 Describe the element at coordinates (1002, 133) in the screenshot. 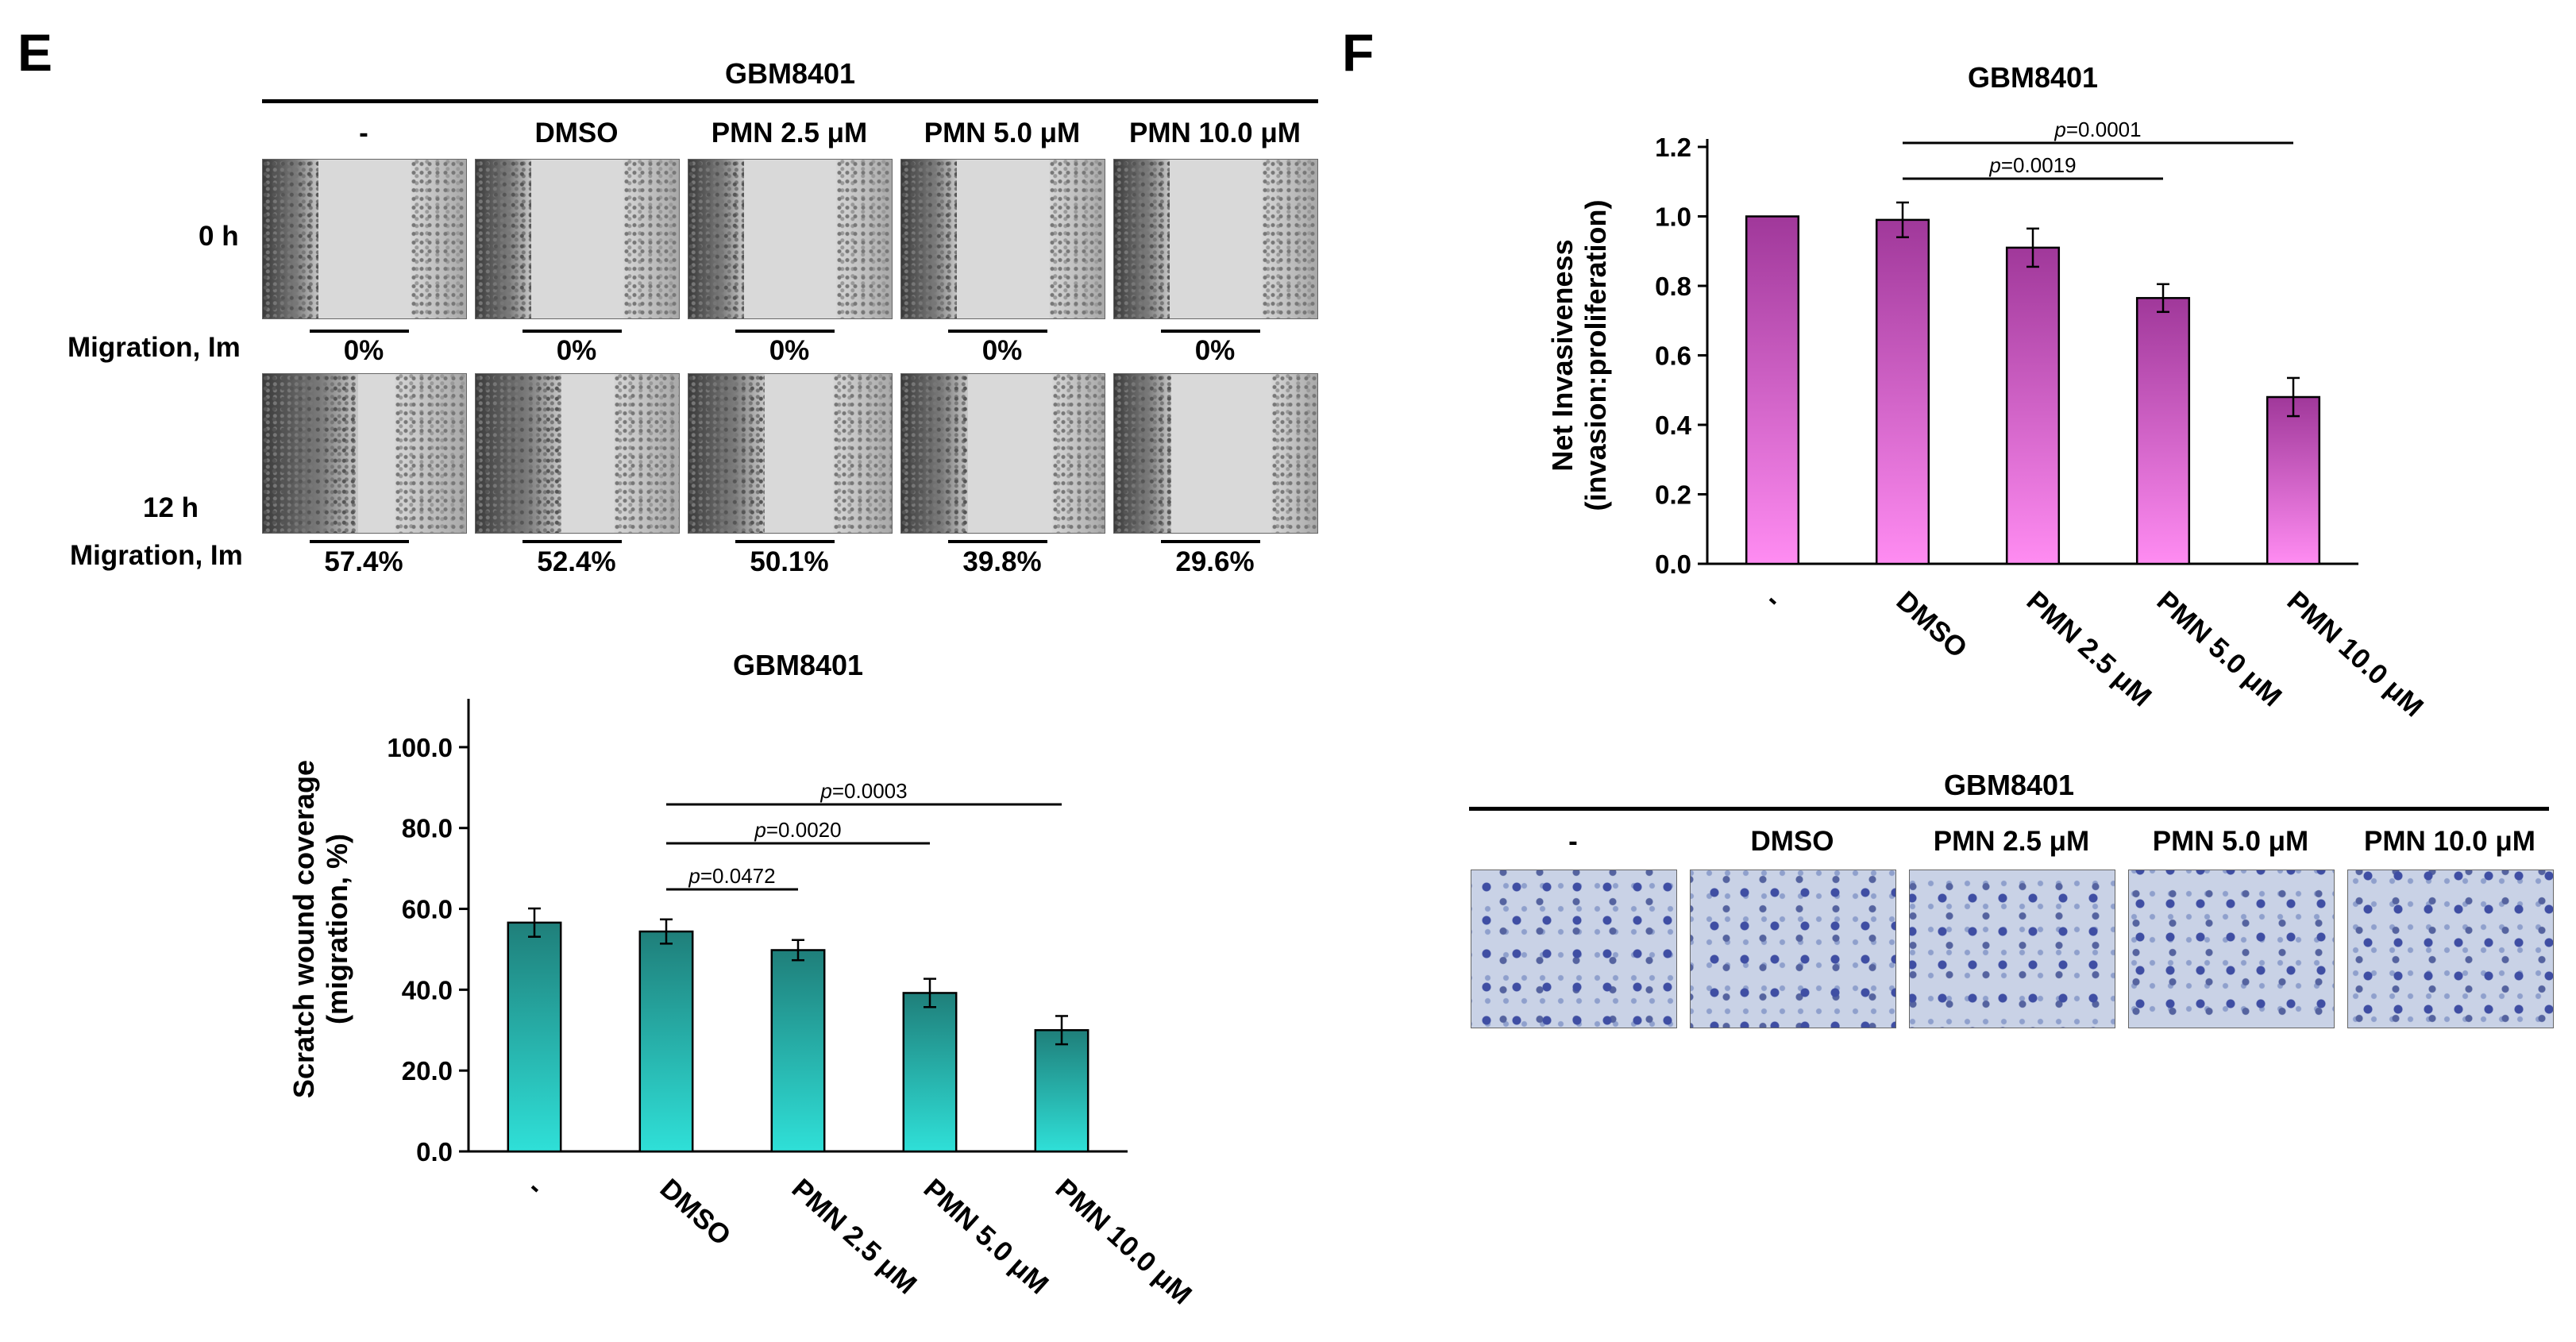

I see `scratch-condition-label: PMN 5.0 μM` at that location.